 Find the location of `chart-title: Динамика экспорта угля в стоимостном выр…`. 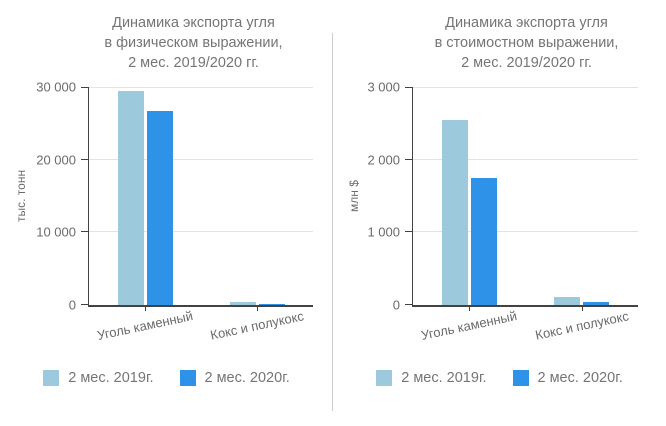

chart-title: Динамика экспорта угля в стоимостном выр… is located at coordinates (526, 43).